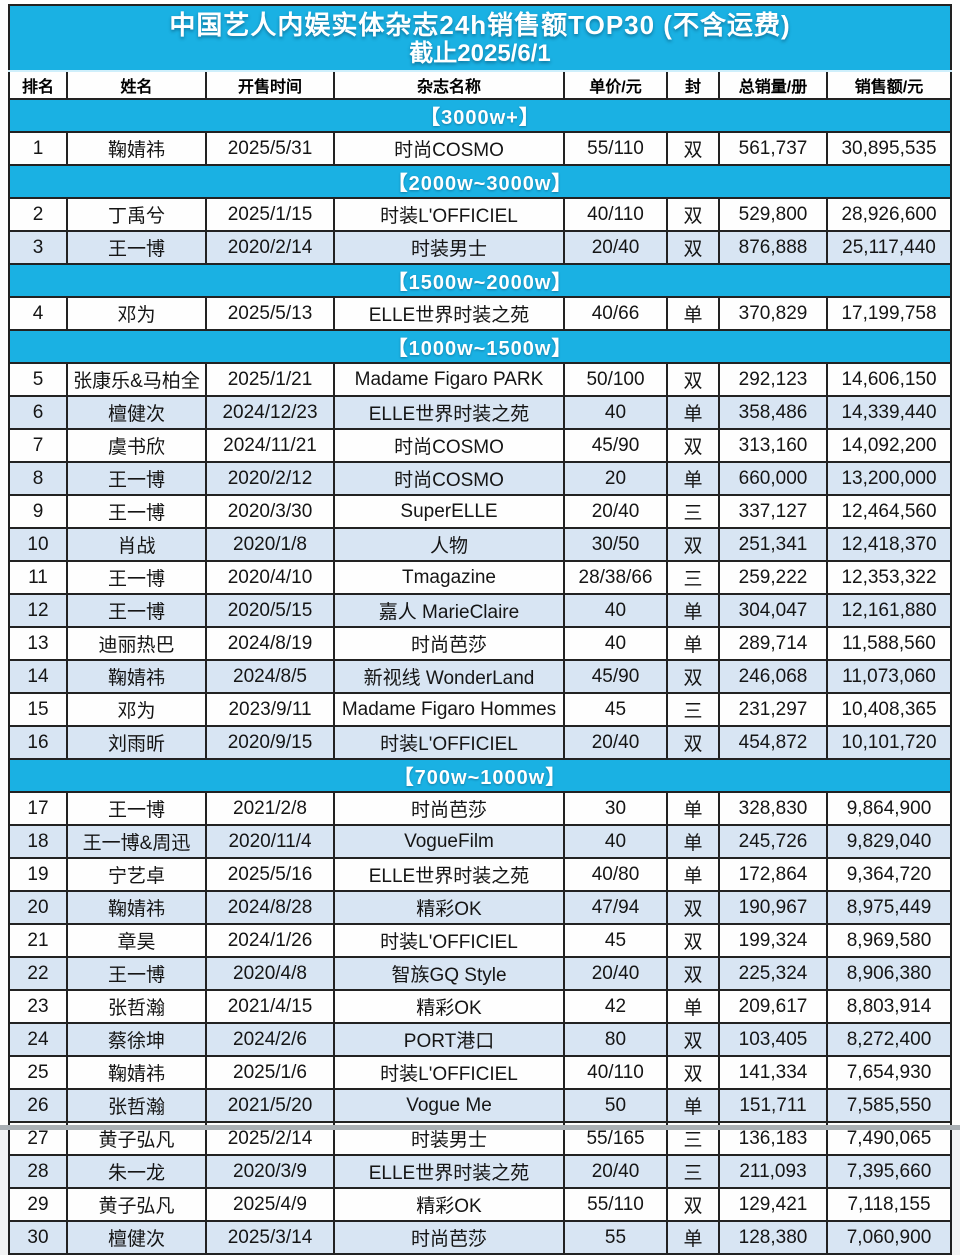 The height and width of the screenshot is (1255, 960). What do you see at coordinates (889, 1006) in the screenshot?
I see `revenue-cell: 8,803,914` at bounding box center [889, 1006].